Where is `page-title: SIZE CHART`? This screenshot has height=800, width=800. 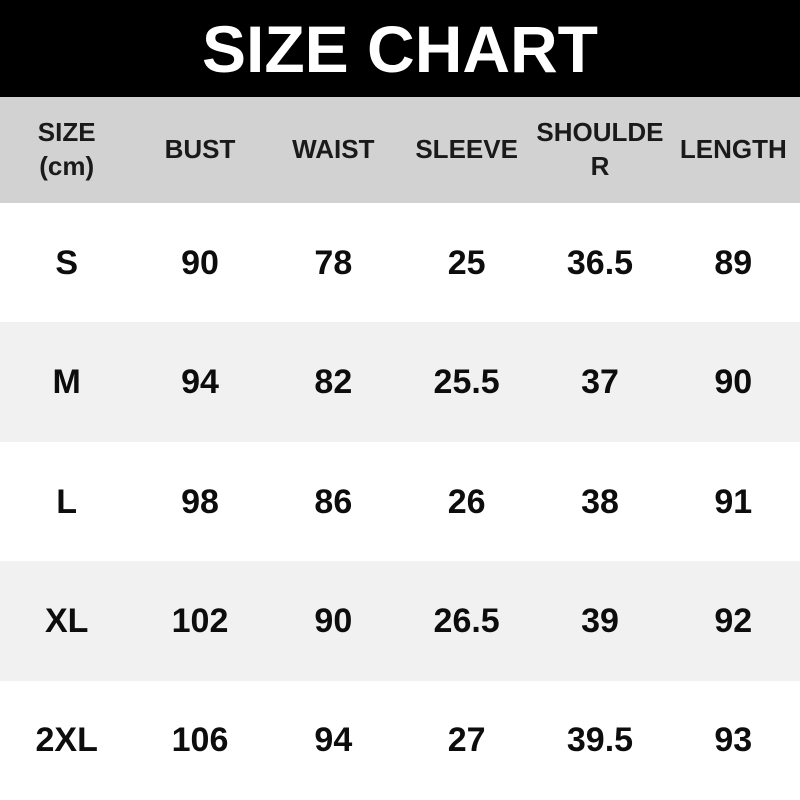 page-title: SIZE CHART is located at coordinates (400, 48).